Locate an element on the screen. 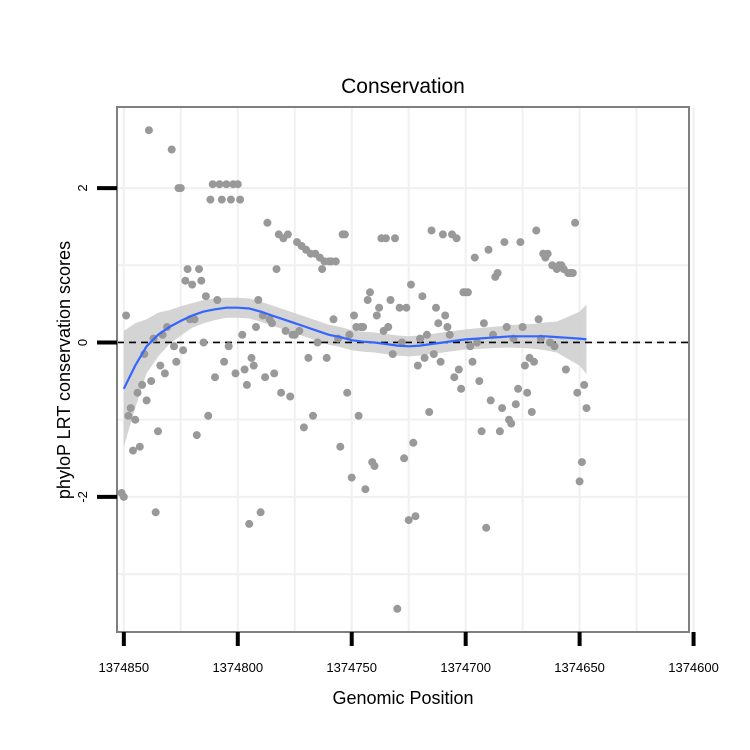 This screenshot has height=750, width=750. confidence-band is located at coordinates (355, 372).